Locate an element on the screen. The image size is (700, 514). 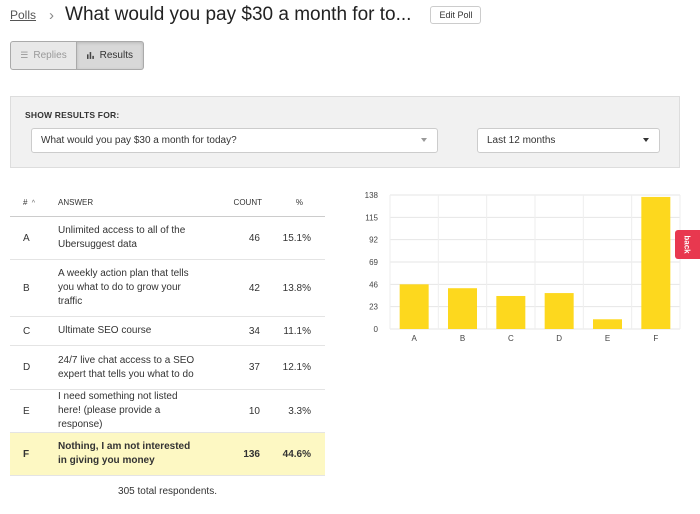
x-tick-label: E is located at coordinates (607, 338).